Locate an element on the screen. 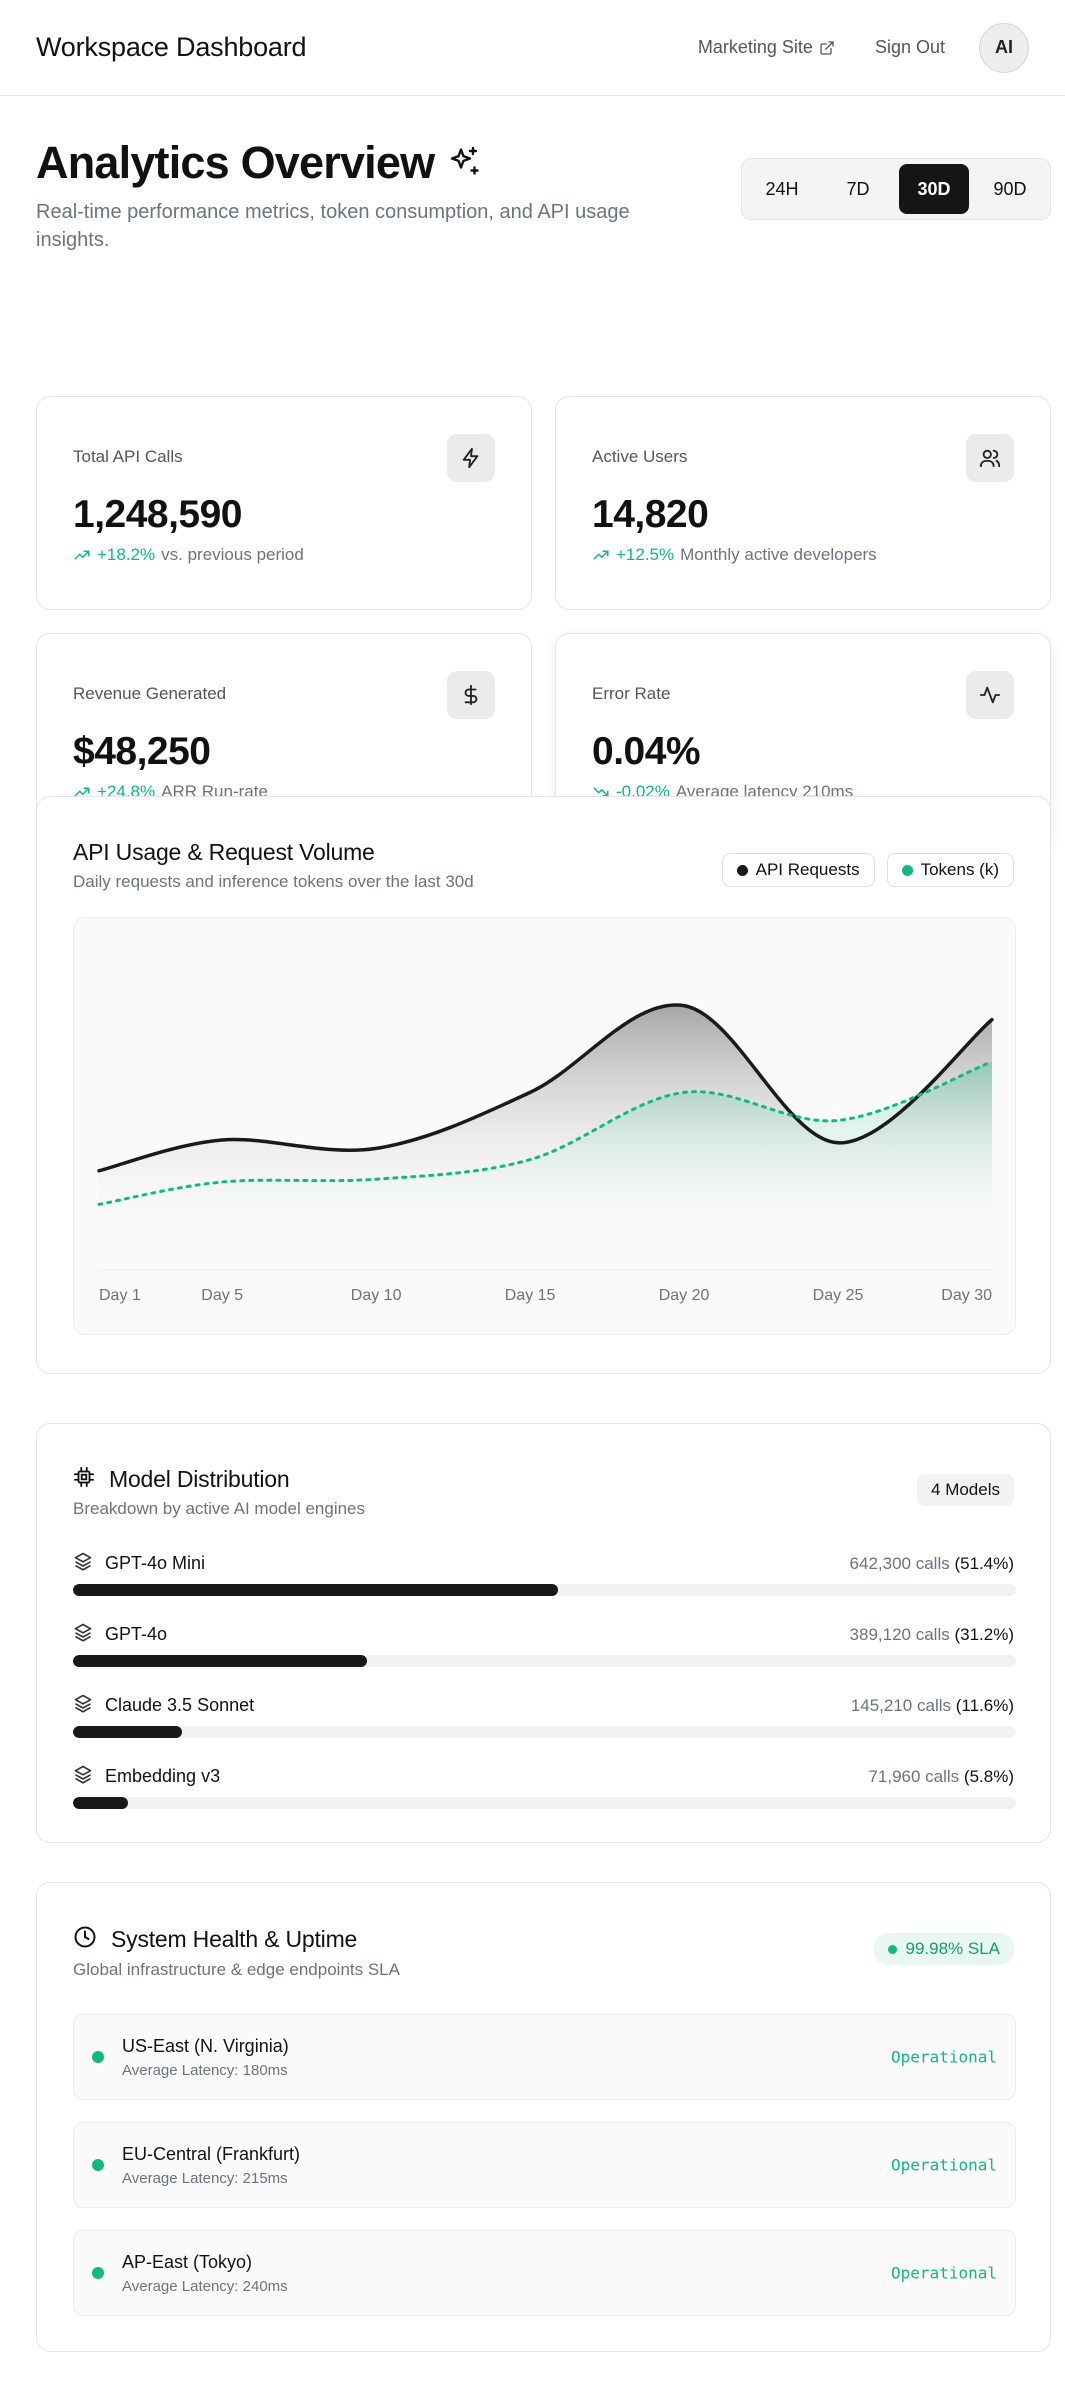 The image size is (1065, 2388). brand-title: Workspace Dashboard is located at coordinates (171, 47).